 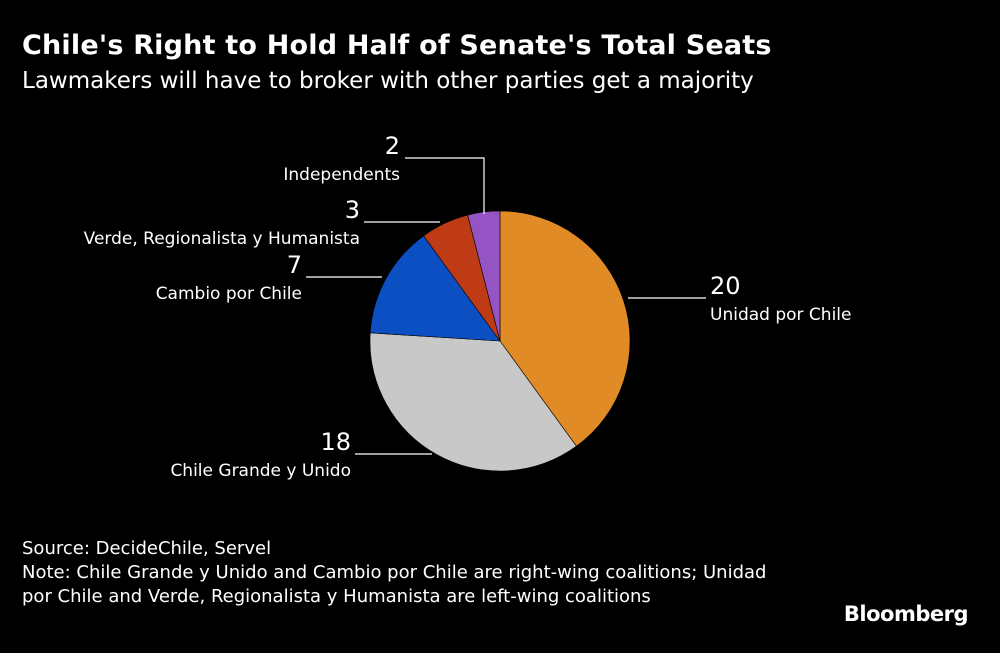 I want to click on category-label-cambio-por-chile: Cambio por Chile, so click(x=229, y=294).